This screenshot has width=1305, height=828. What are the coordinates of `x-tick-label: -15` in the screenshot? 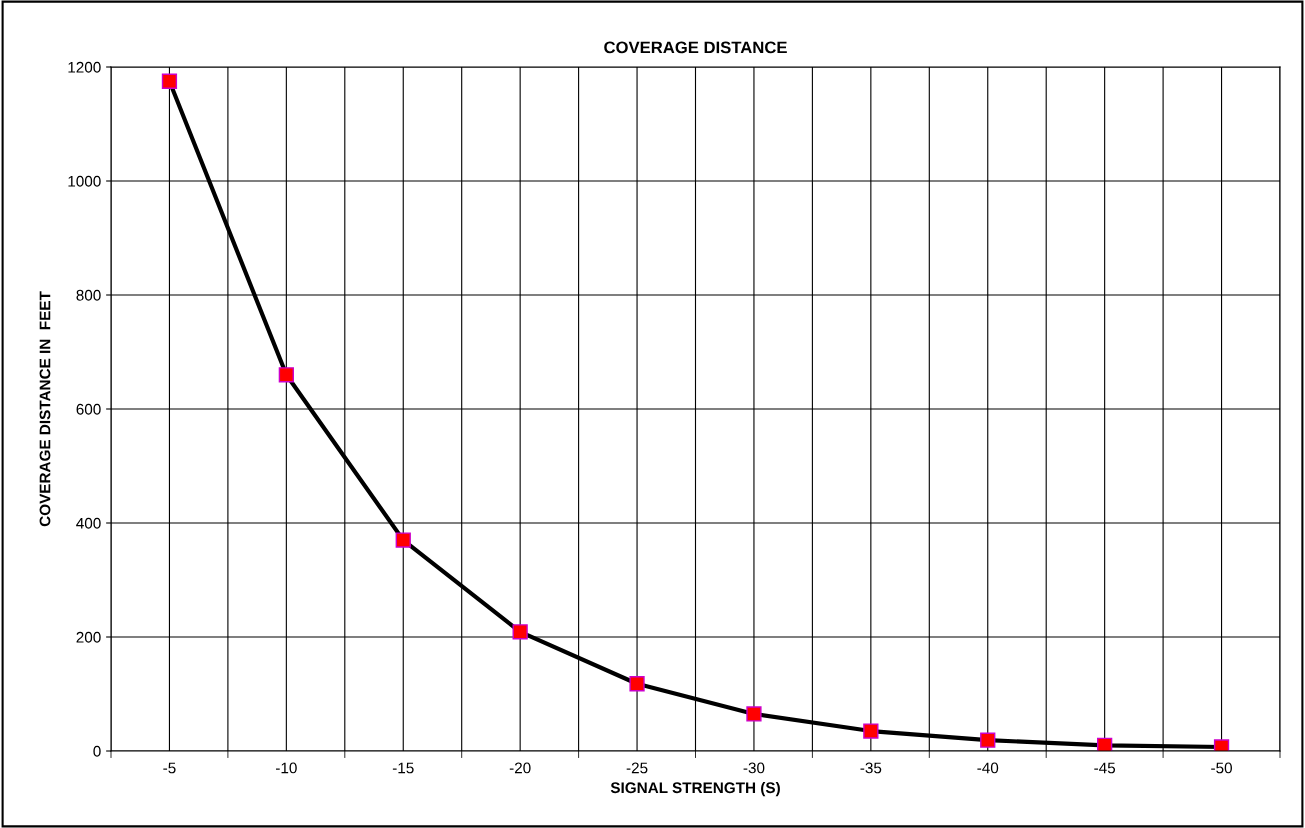 It's located at (403, 768).